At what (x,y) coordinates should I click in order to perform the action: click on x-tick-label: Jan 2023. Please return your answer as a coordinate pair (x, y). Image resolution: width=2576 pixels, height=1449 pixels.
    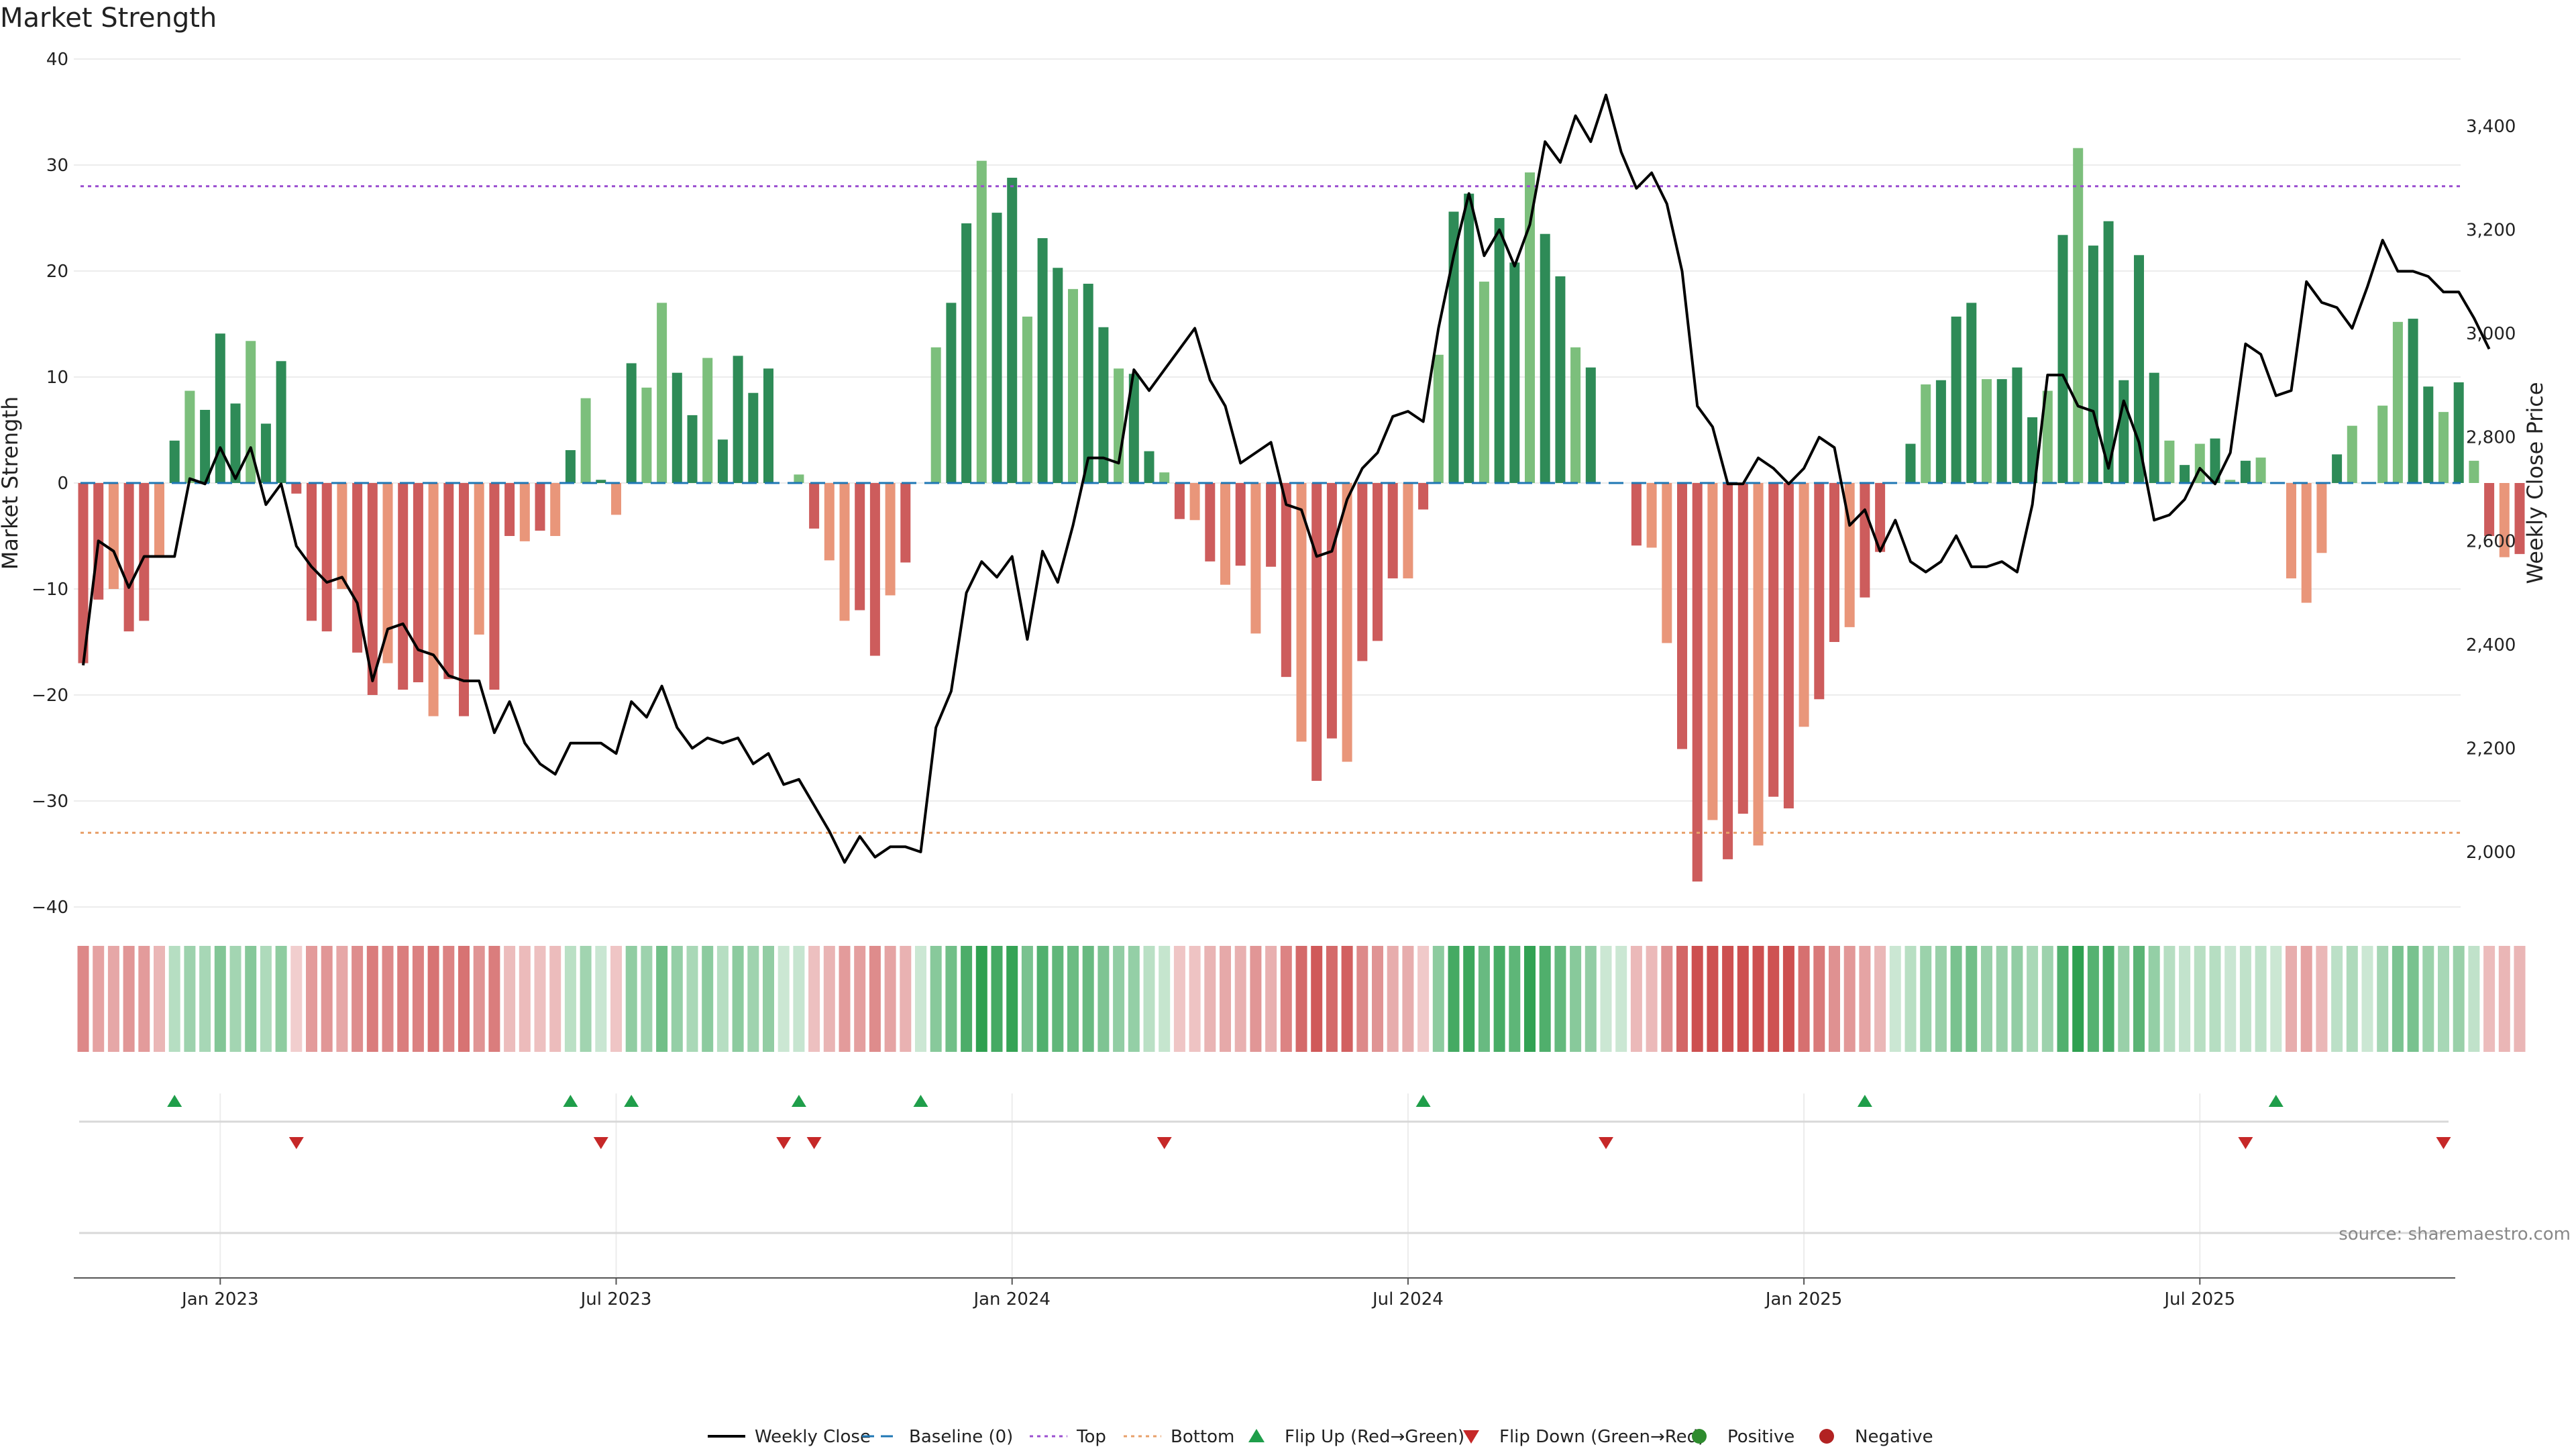
    Looking at the image, I should click on (219, 1299).